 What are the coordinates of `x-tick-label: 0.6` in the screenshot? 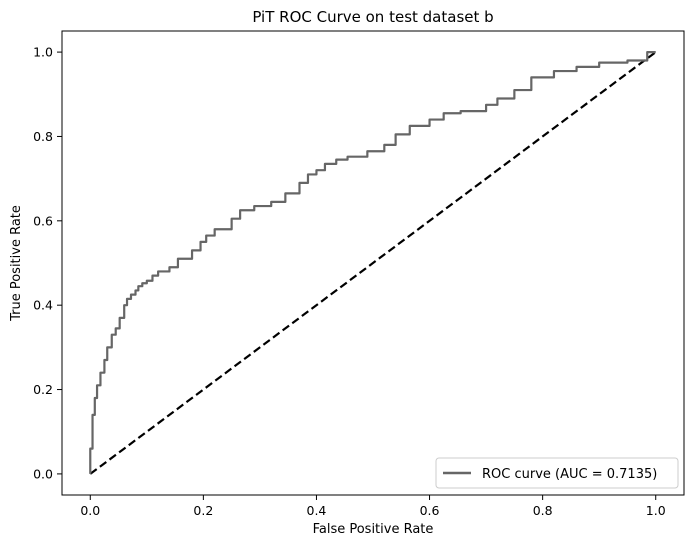 It's located at (430, 510).